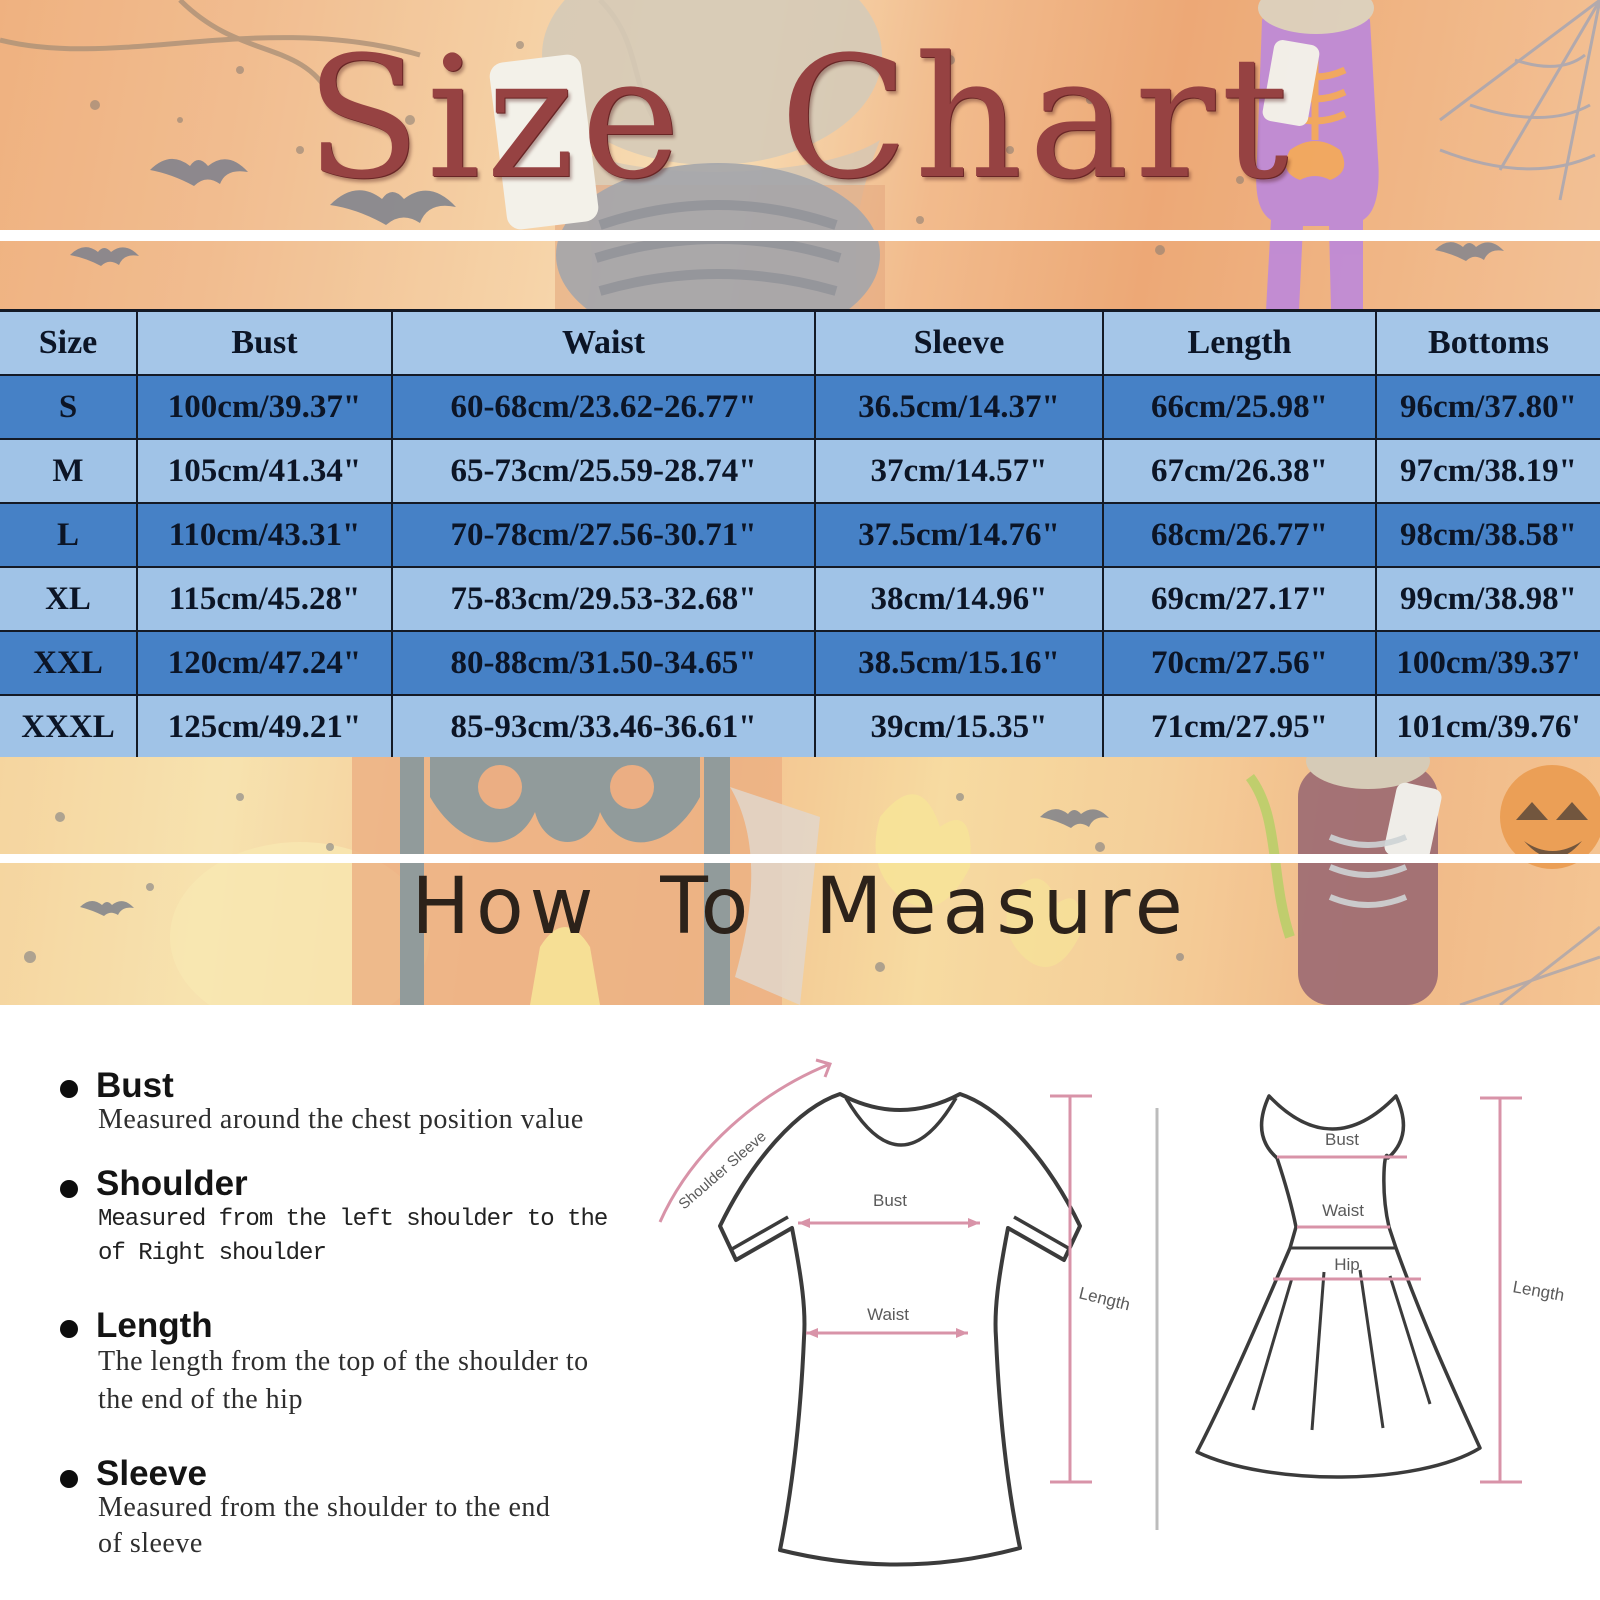 The width and height of the screenshot is (1600, 1600). What do you see at coordinates (69, 664) in the screenshot?
I see `table-cell: XXL` at bounding box center [69, 664].